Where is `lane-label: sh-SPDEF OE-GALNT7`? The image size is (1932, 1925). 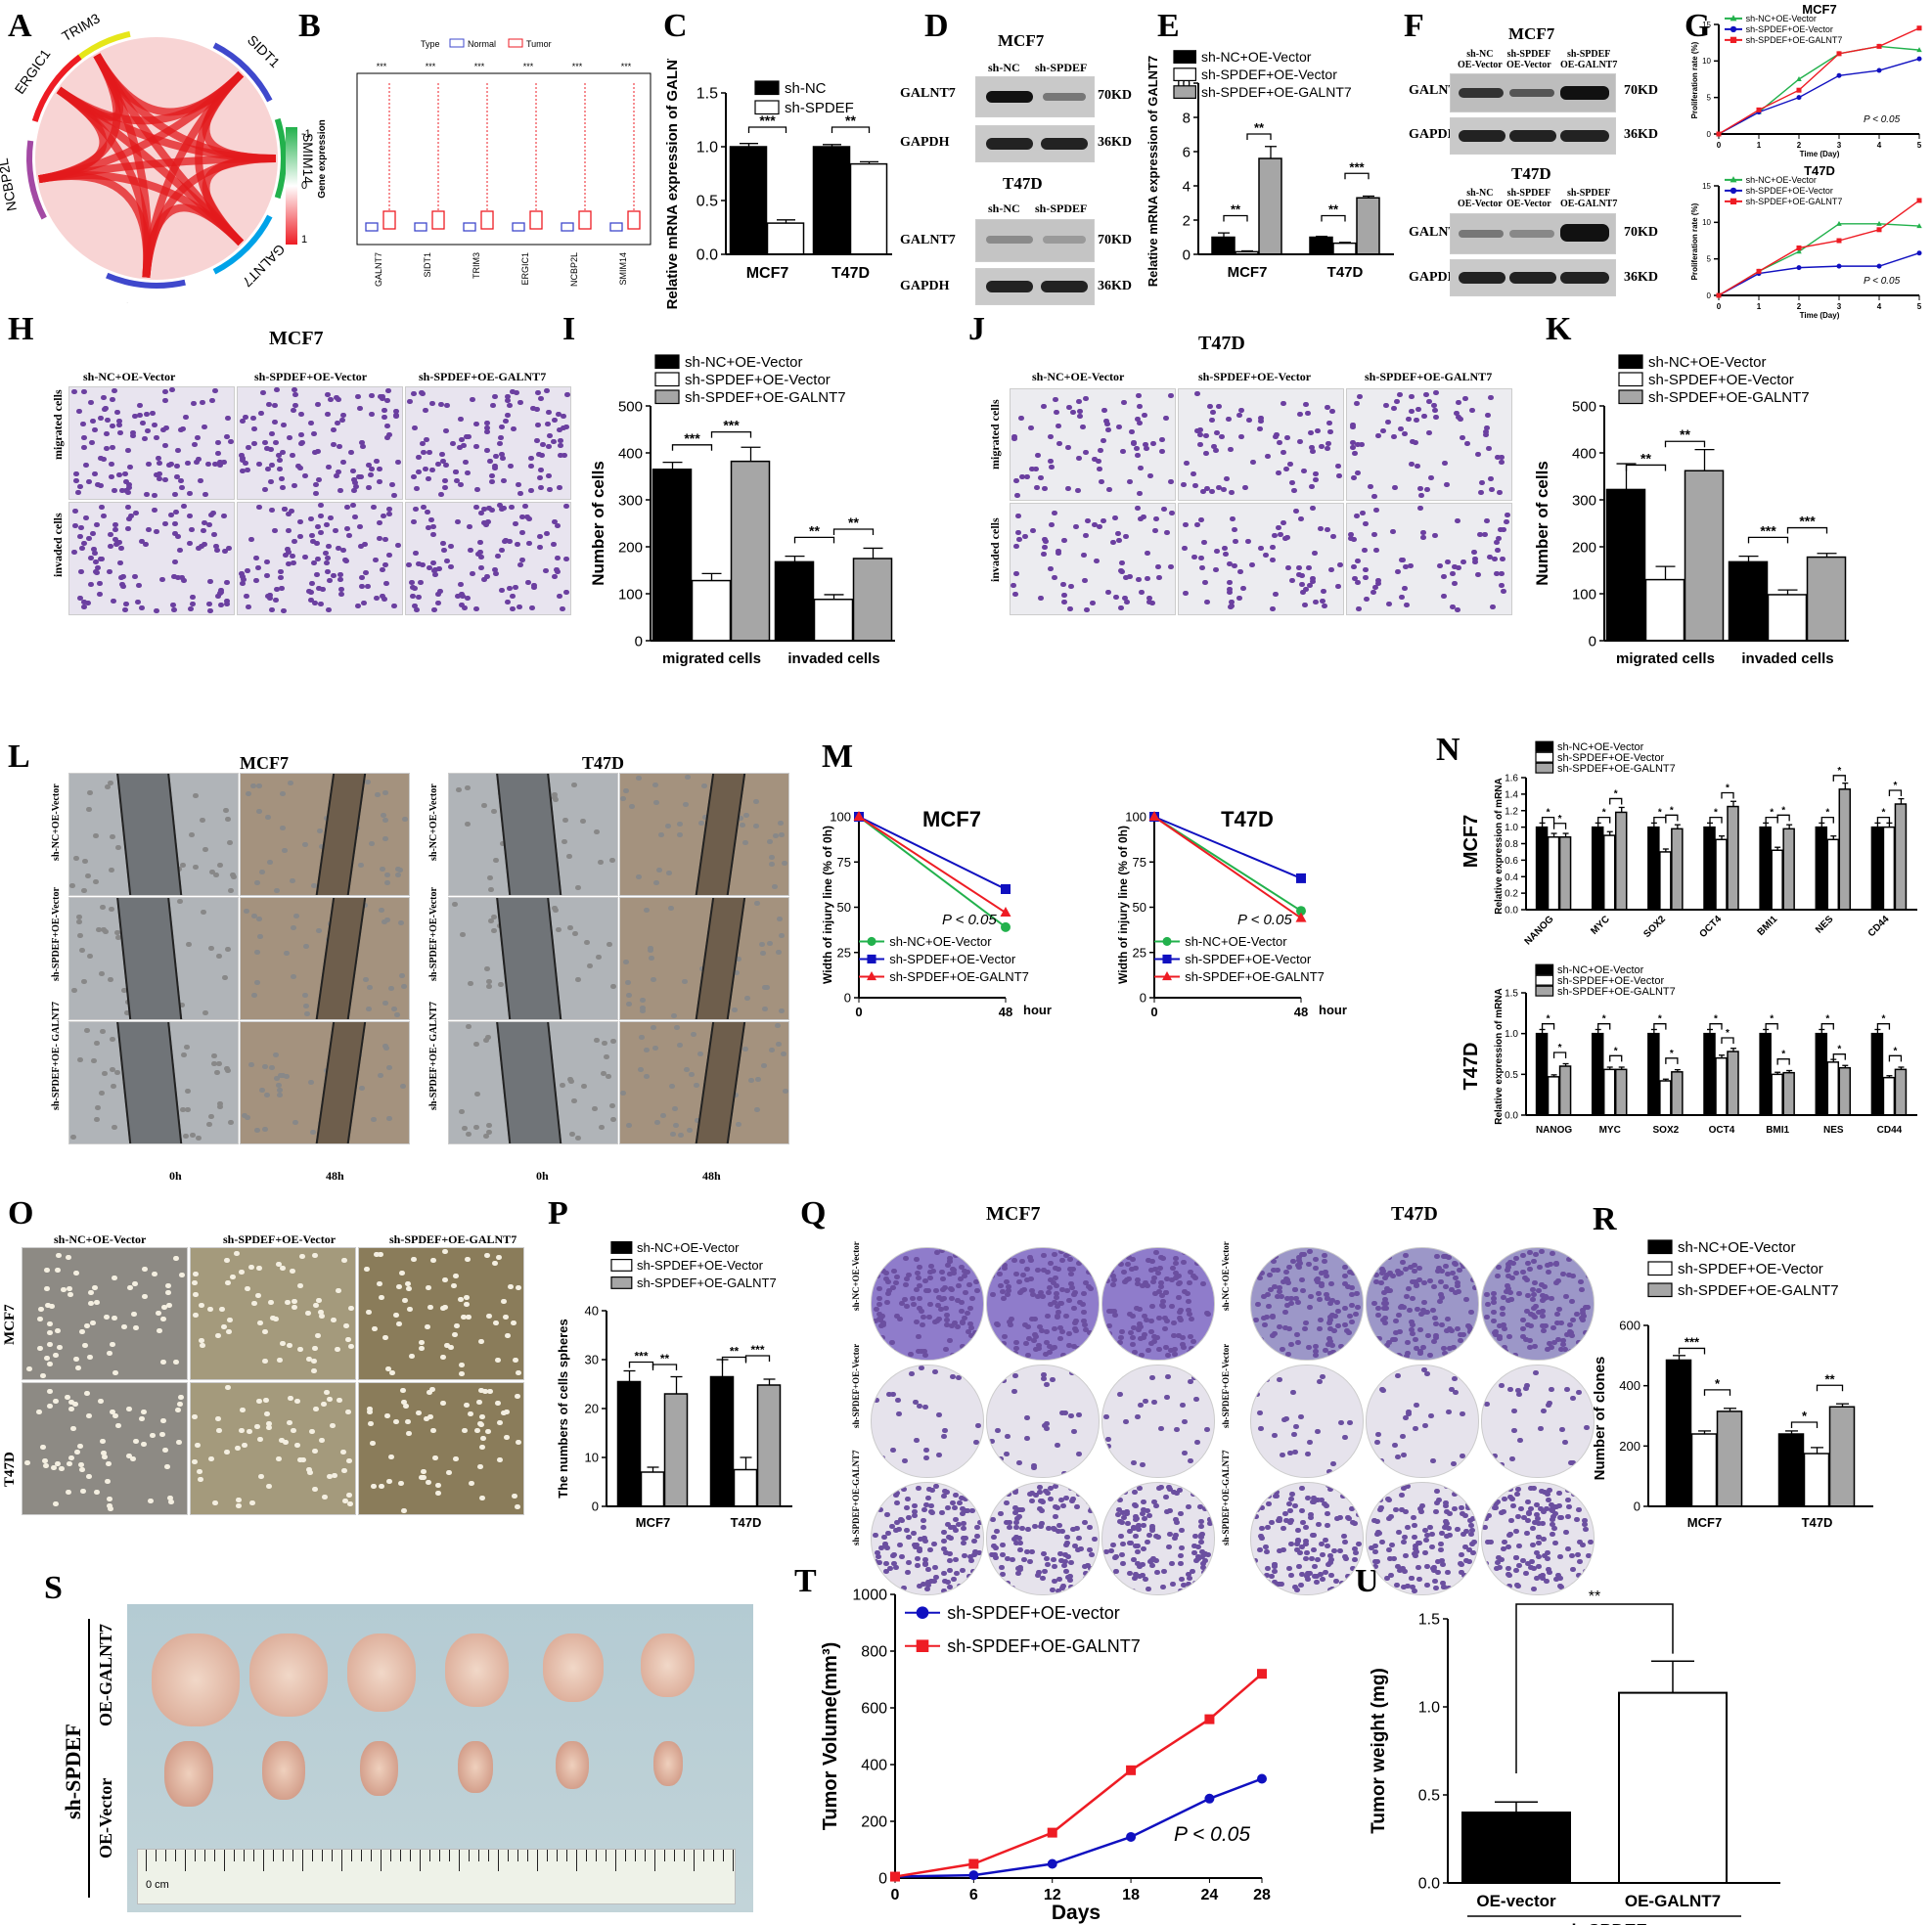 lane-label: sh-SPDEF OE-GALNT7 is located at coordinates (1589, 198).